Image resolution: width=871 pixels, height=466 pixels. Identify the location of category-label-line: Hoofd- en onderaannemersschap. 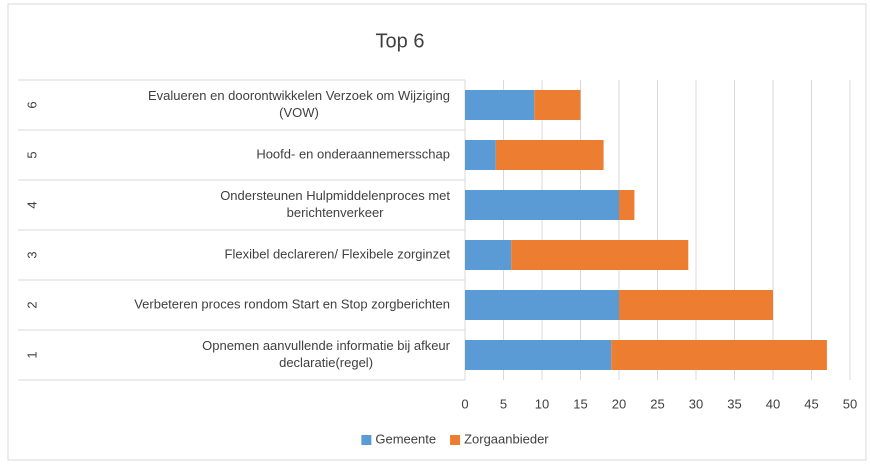
(353, 153).